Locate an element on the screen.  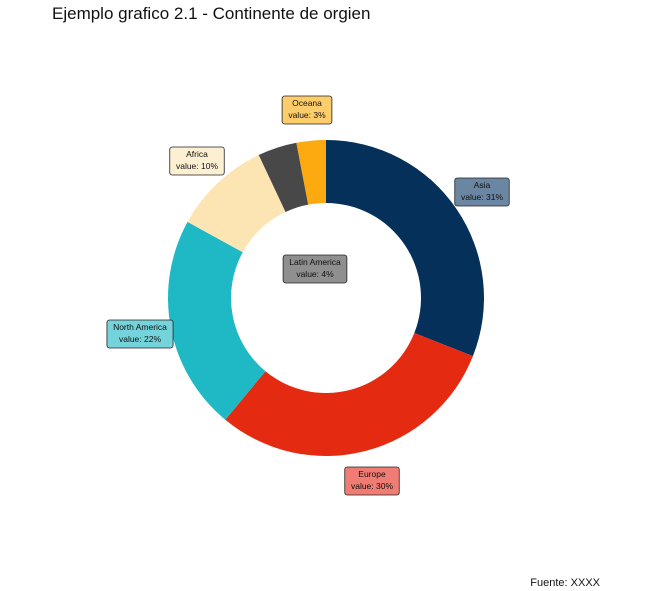
data-label-name: Oceana is located at coordinates (307, 103).